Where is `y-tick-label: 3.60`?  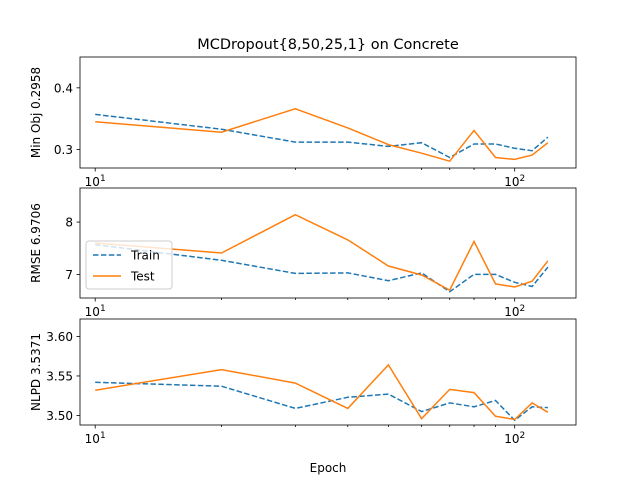
y-tick-label: 3.60 is located at coordinates (59, 337).